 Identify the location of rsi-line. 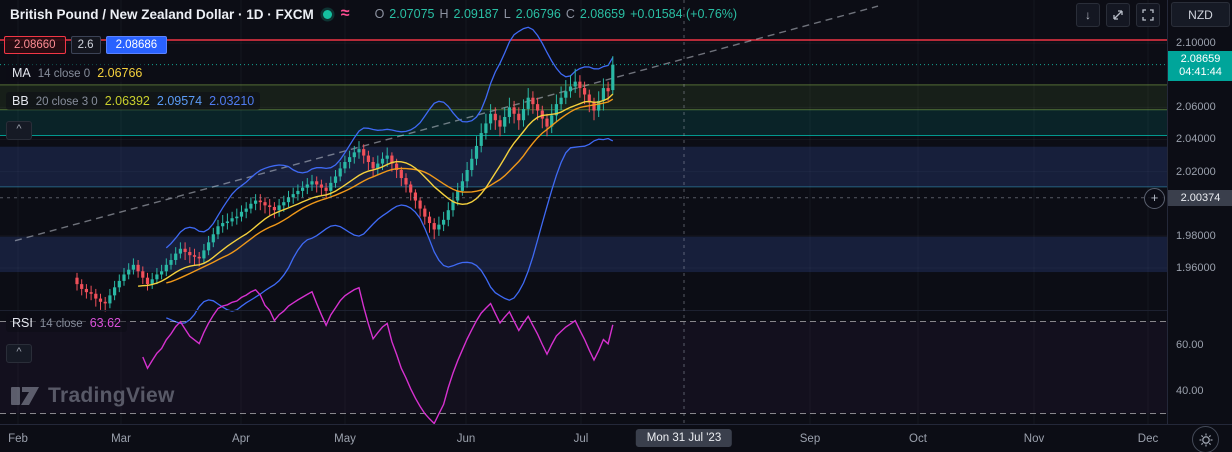
(378, 355).